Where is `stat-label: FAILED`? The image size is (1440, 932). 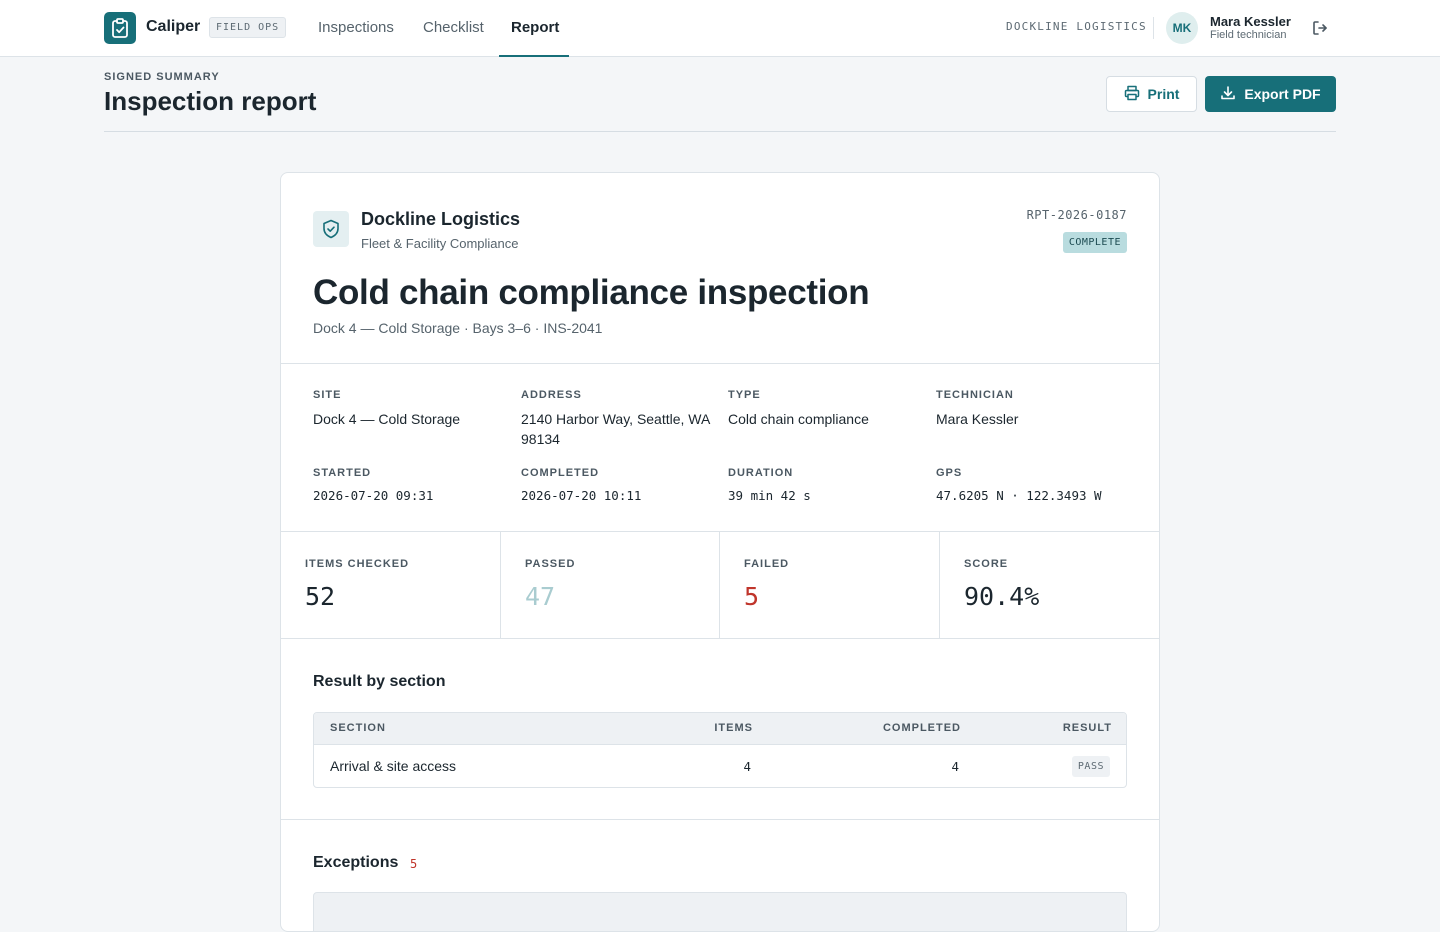
stat-label: FAILED is located at coordinates (767, 564).